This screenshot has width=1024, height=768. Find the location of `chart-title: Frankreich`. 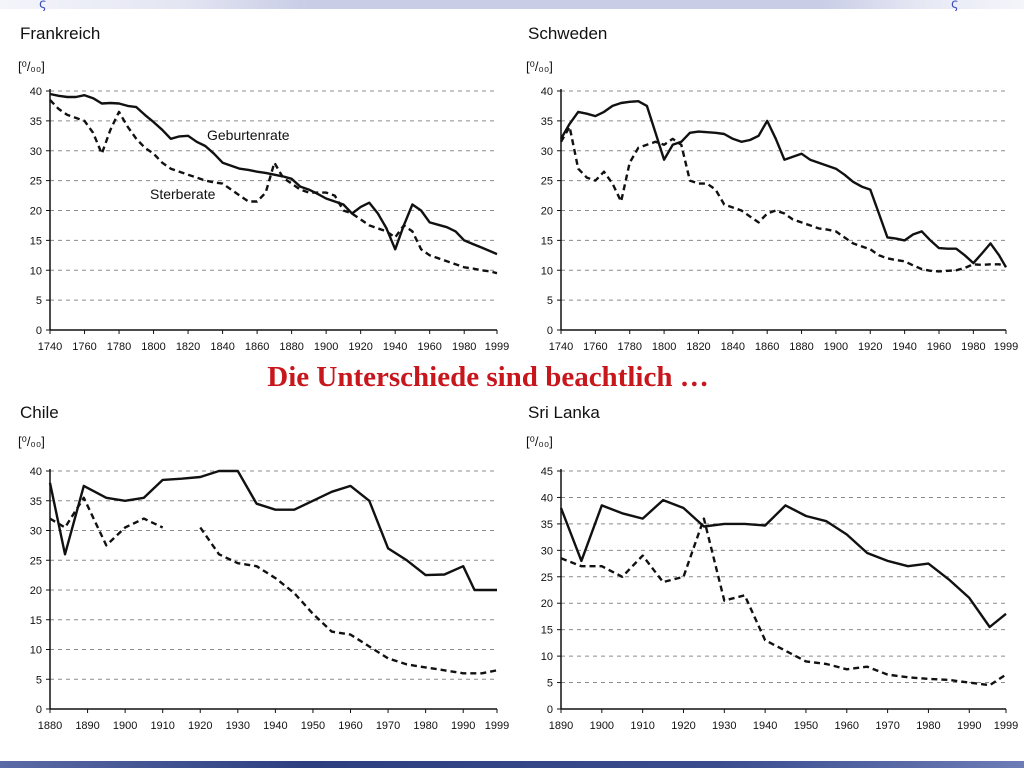

chart-title: Frankreich is located at coordinates (60, 33).